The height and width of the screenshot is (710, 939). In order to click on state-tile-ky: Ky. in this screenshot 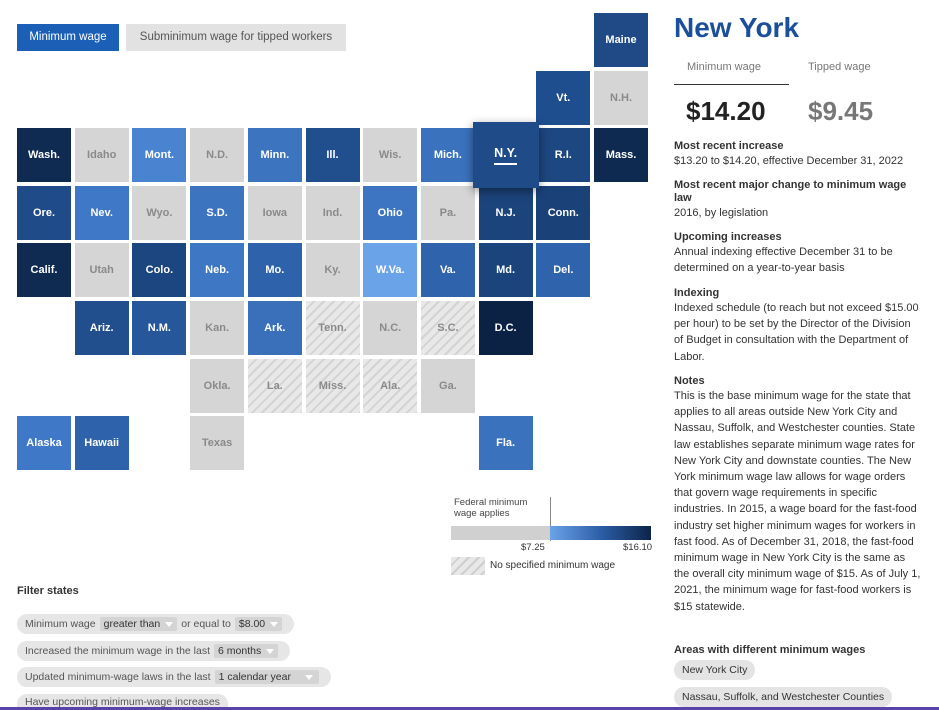, I will do `click(332, 270)`.